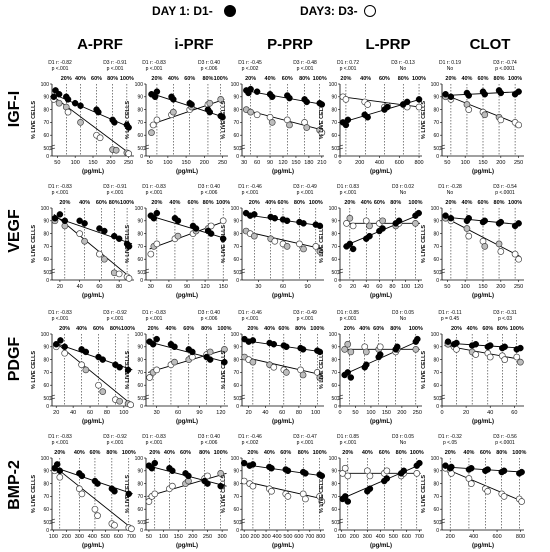 The height and width of the screenshot is (552, 550). What do you see at coordinates (450, 537) in the screenshot?
I see `x-tick-label: 200` at bounding box center [450, 537].